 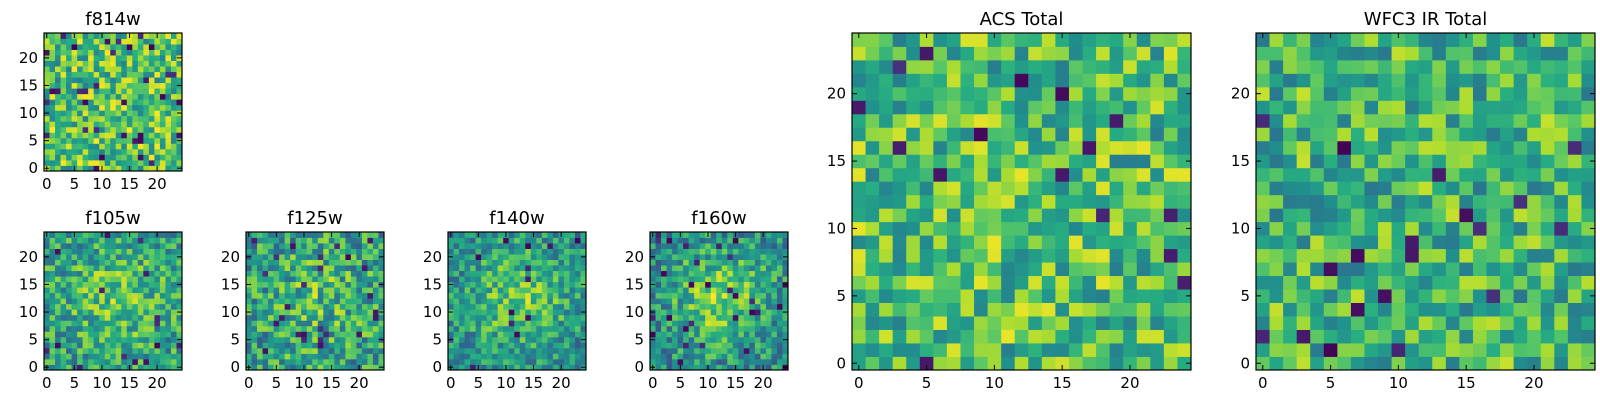 What do you see at coordinates (927, 383) in the screenshot?
I see `x-tick-label: 5` at bounding box center [927, 383].